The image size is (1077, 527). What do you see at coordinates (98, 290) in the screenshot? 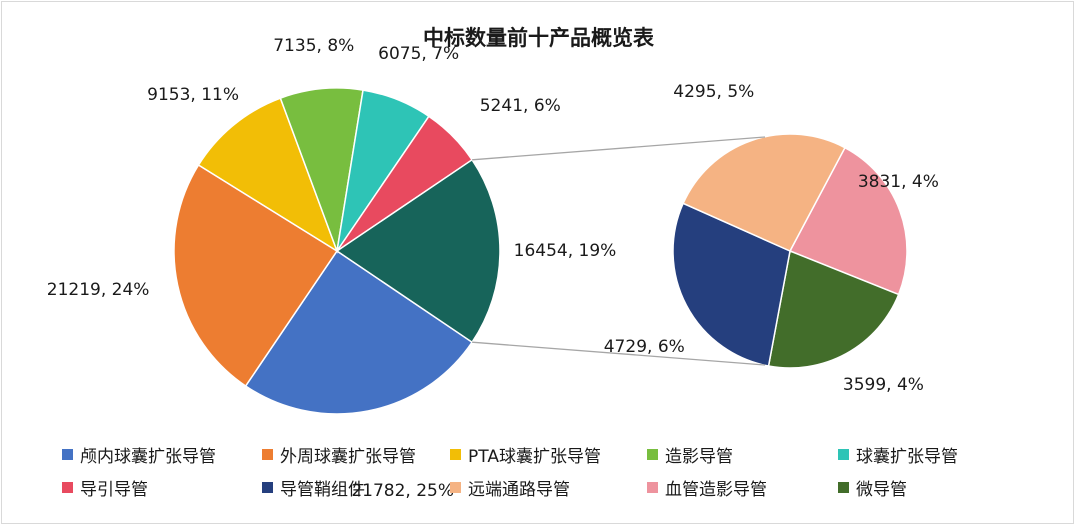
I see `main-pie-data-label-1: 21219, 24%` at bounding box center [98, 290].